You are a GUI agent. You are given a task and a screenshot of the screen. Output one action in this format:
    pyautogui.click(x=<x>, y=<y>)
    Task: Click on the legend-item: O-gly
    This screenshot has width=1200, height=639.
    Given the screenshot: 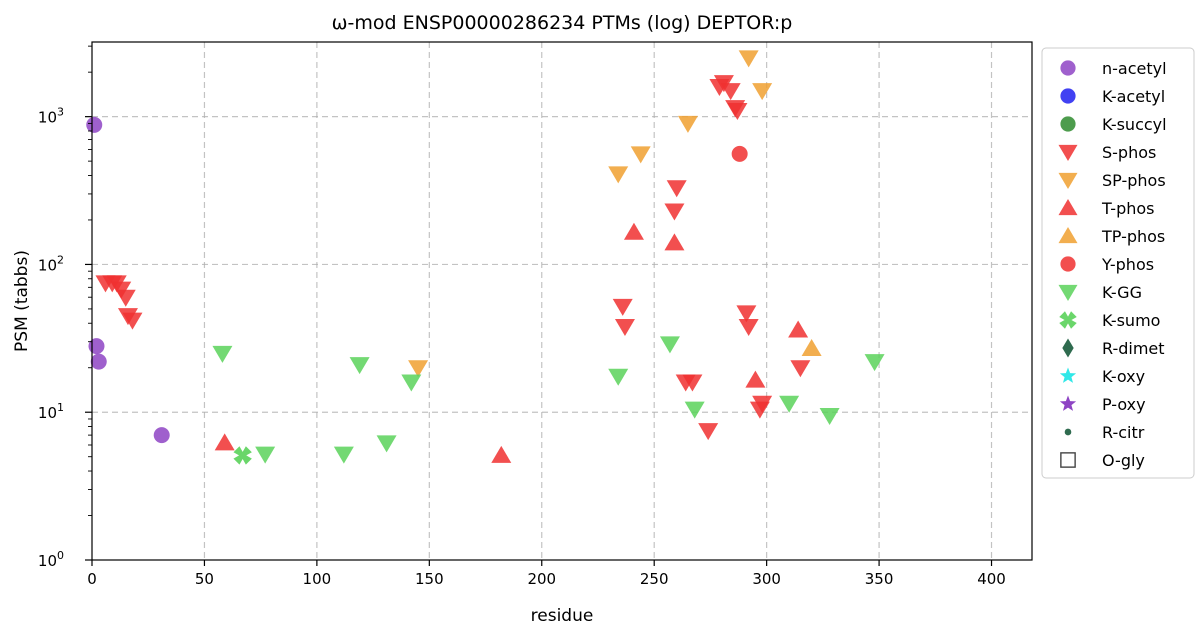 What is the action you would take?
    pyautogui.click(x=1102, y=460)
    